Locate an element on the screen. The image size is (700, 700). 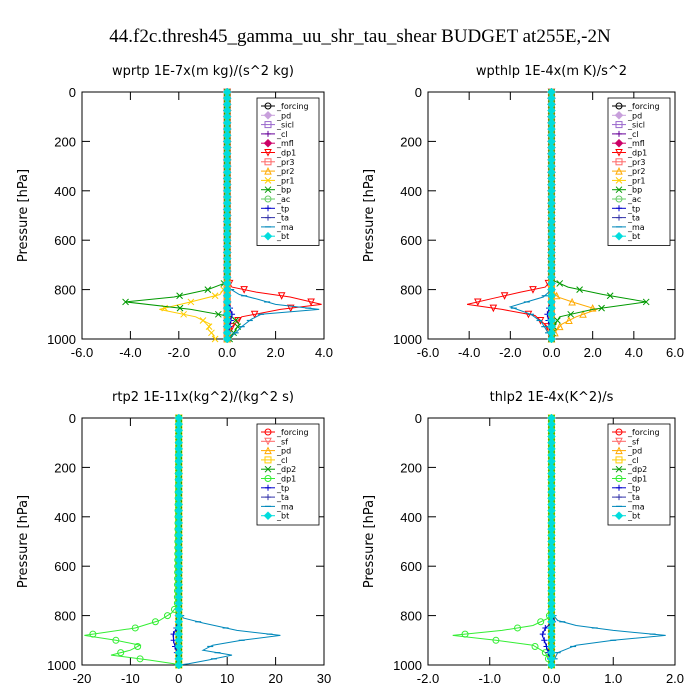
legend-entry: _bt is located at coordinates (282, 236).